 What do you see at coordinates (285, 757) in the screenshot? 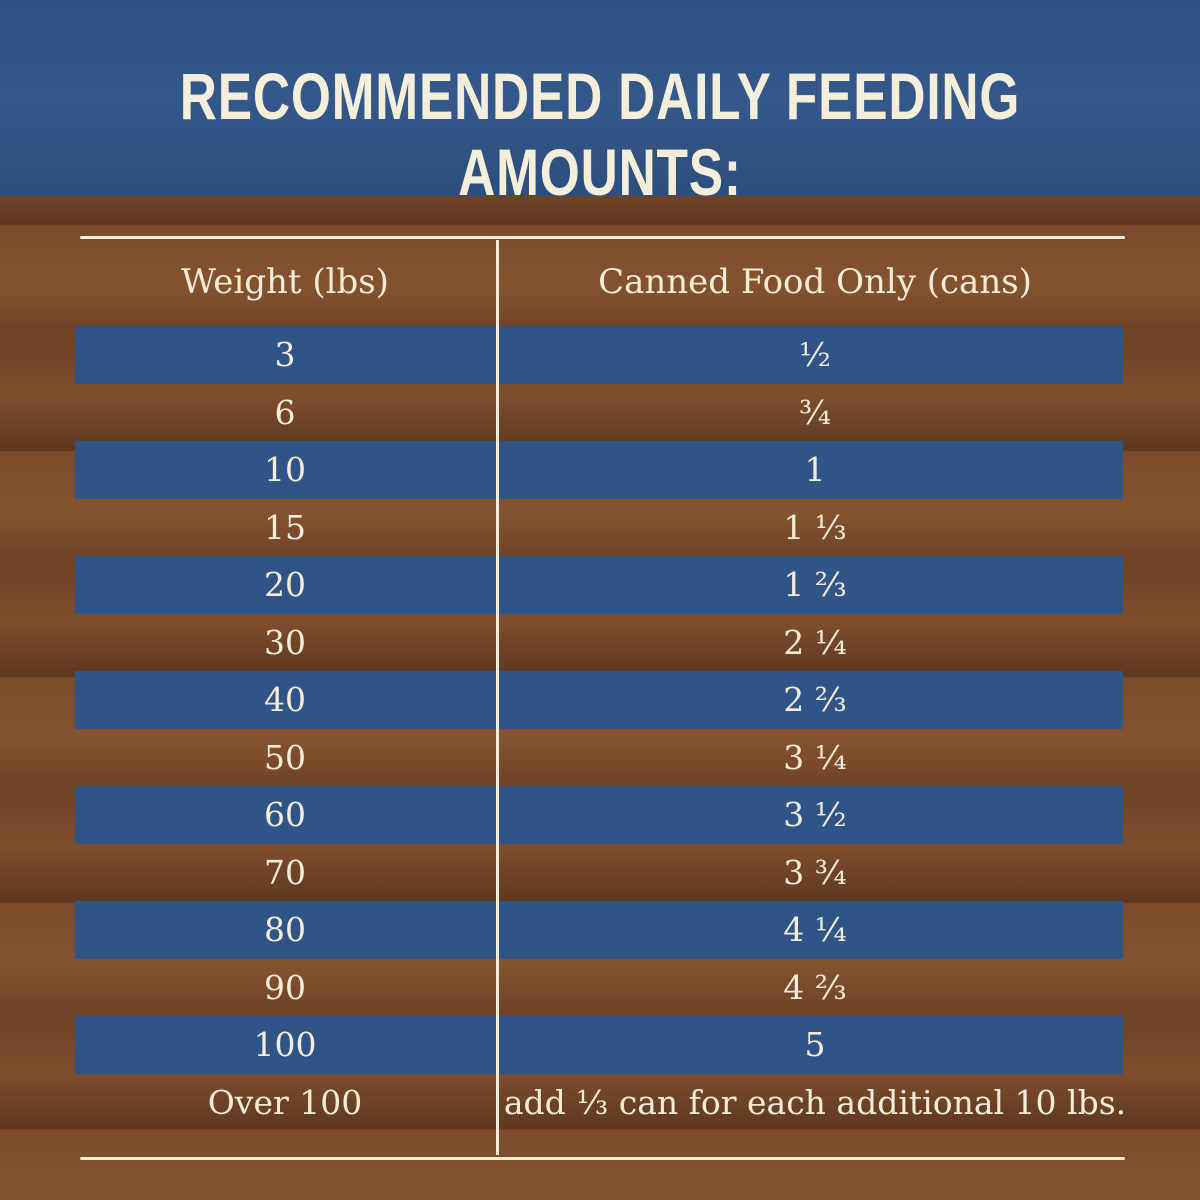
I see `weight-cell: 50` at bounding box center [285, 757].